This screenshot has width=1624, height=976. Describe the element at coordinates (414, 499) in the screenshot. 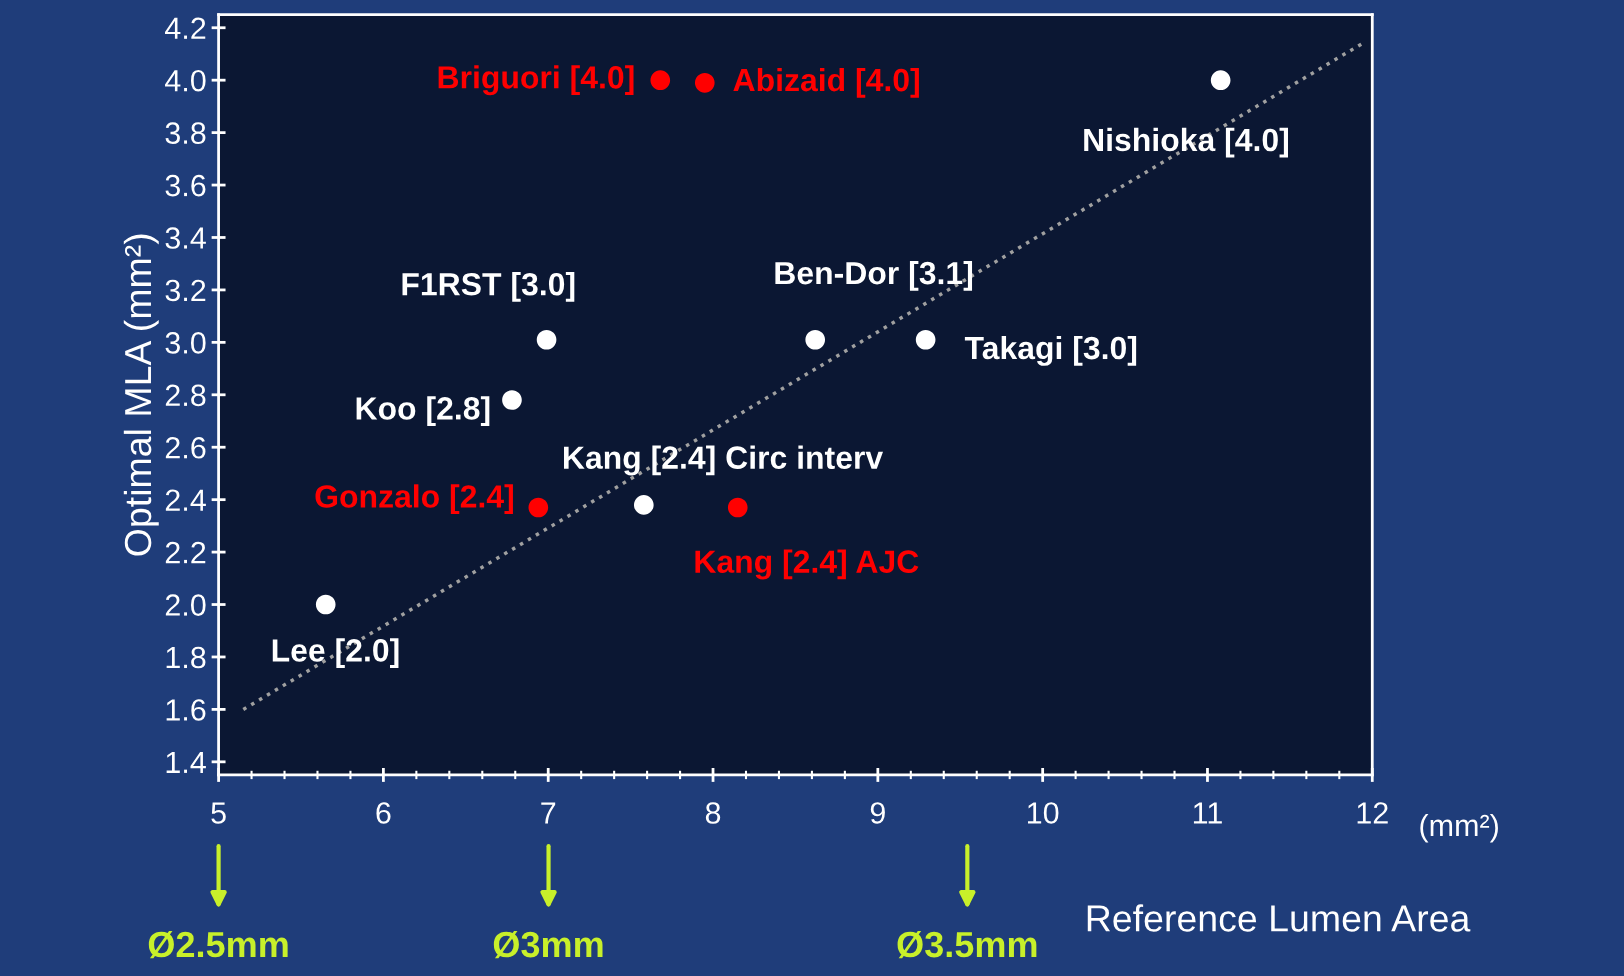

I see `annotation: Gonzalo [2.4]` at that location.